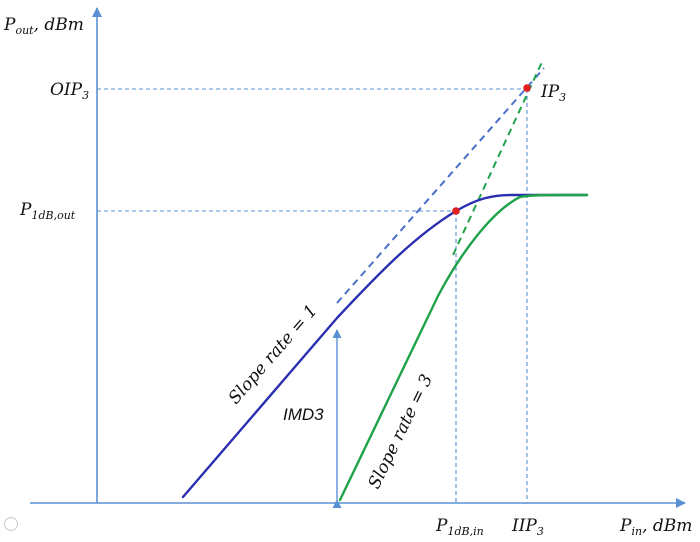 This screenshot has height=542, width=700. What do you see at coordinates (527, 88) in the screenshot?
I see `ip3-marker` at bounding box center [527, 88].